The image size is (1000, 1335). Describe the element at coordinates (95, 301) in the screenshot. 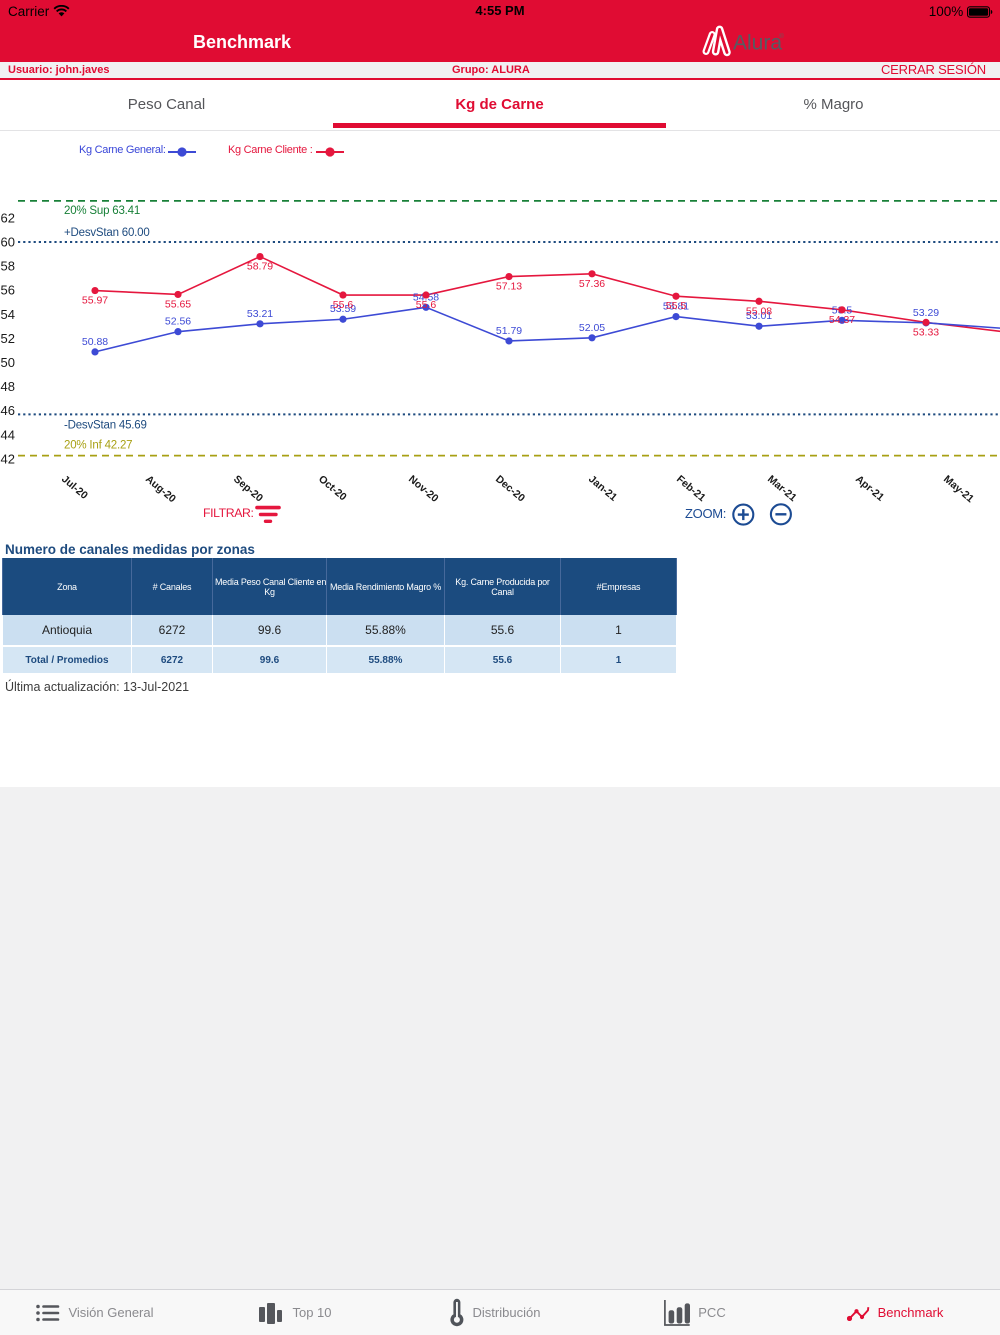

I see `svg-text: 55.97` at that location.